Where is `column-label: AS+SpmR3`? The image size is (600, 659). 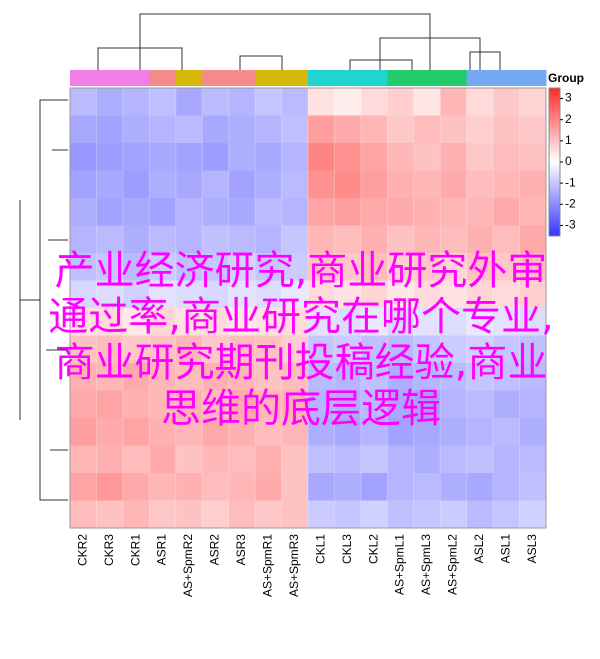 column-label: AS+SpmR3 is located at coordinates (294, 565).